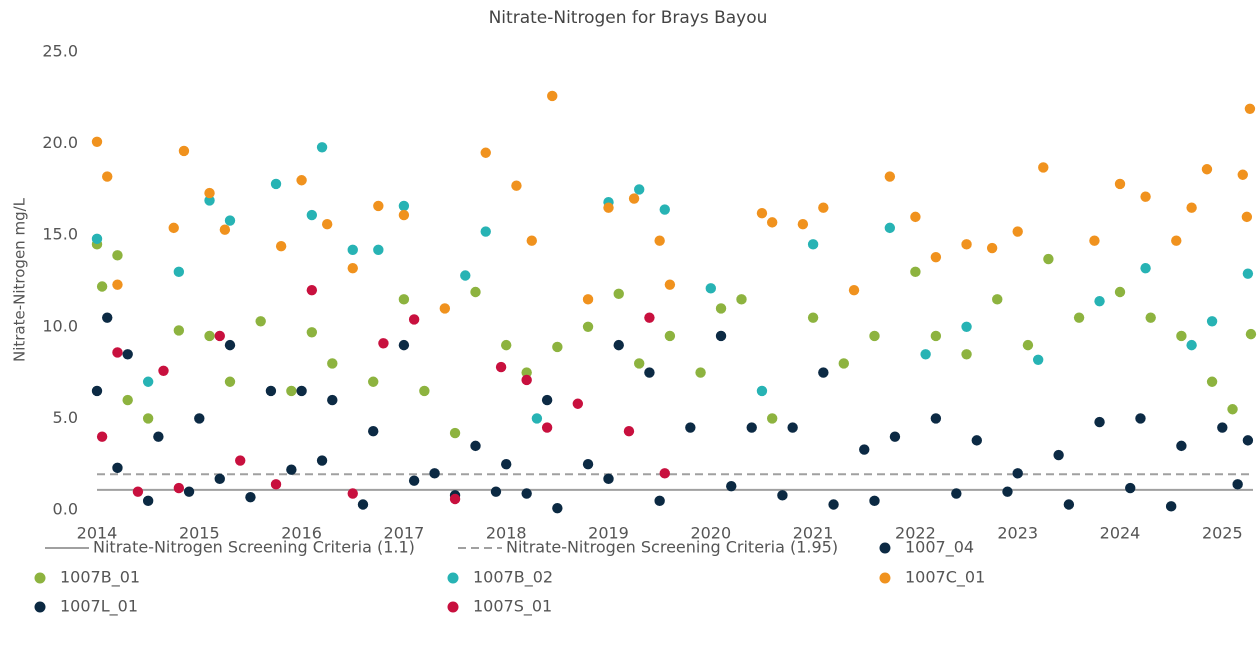 The height and width of the screenshot is (651, 1257). Describe the element at coordinates (710, 533) in the screenshot. I see `x-tick-label: 2020` at that location.